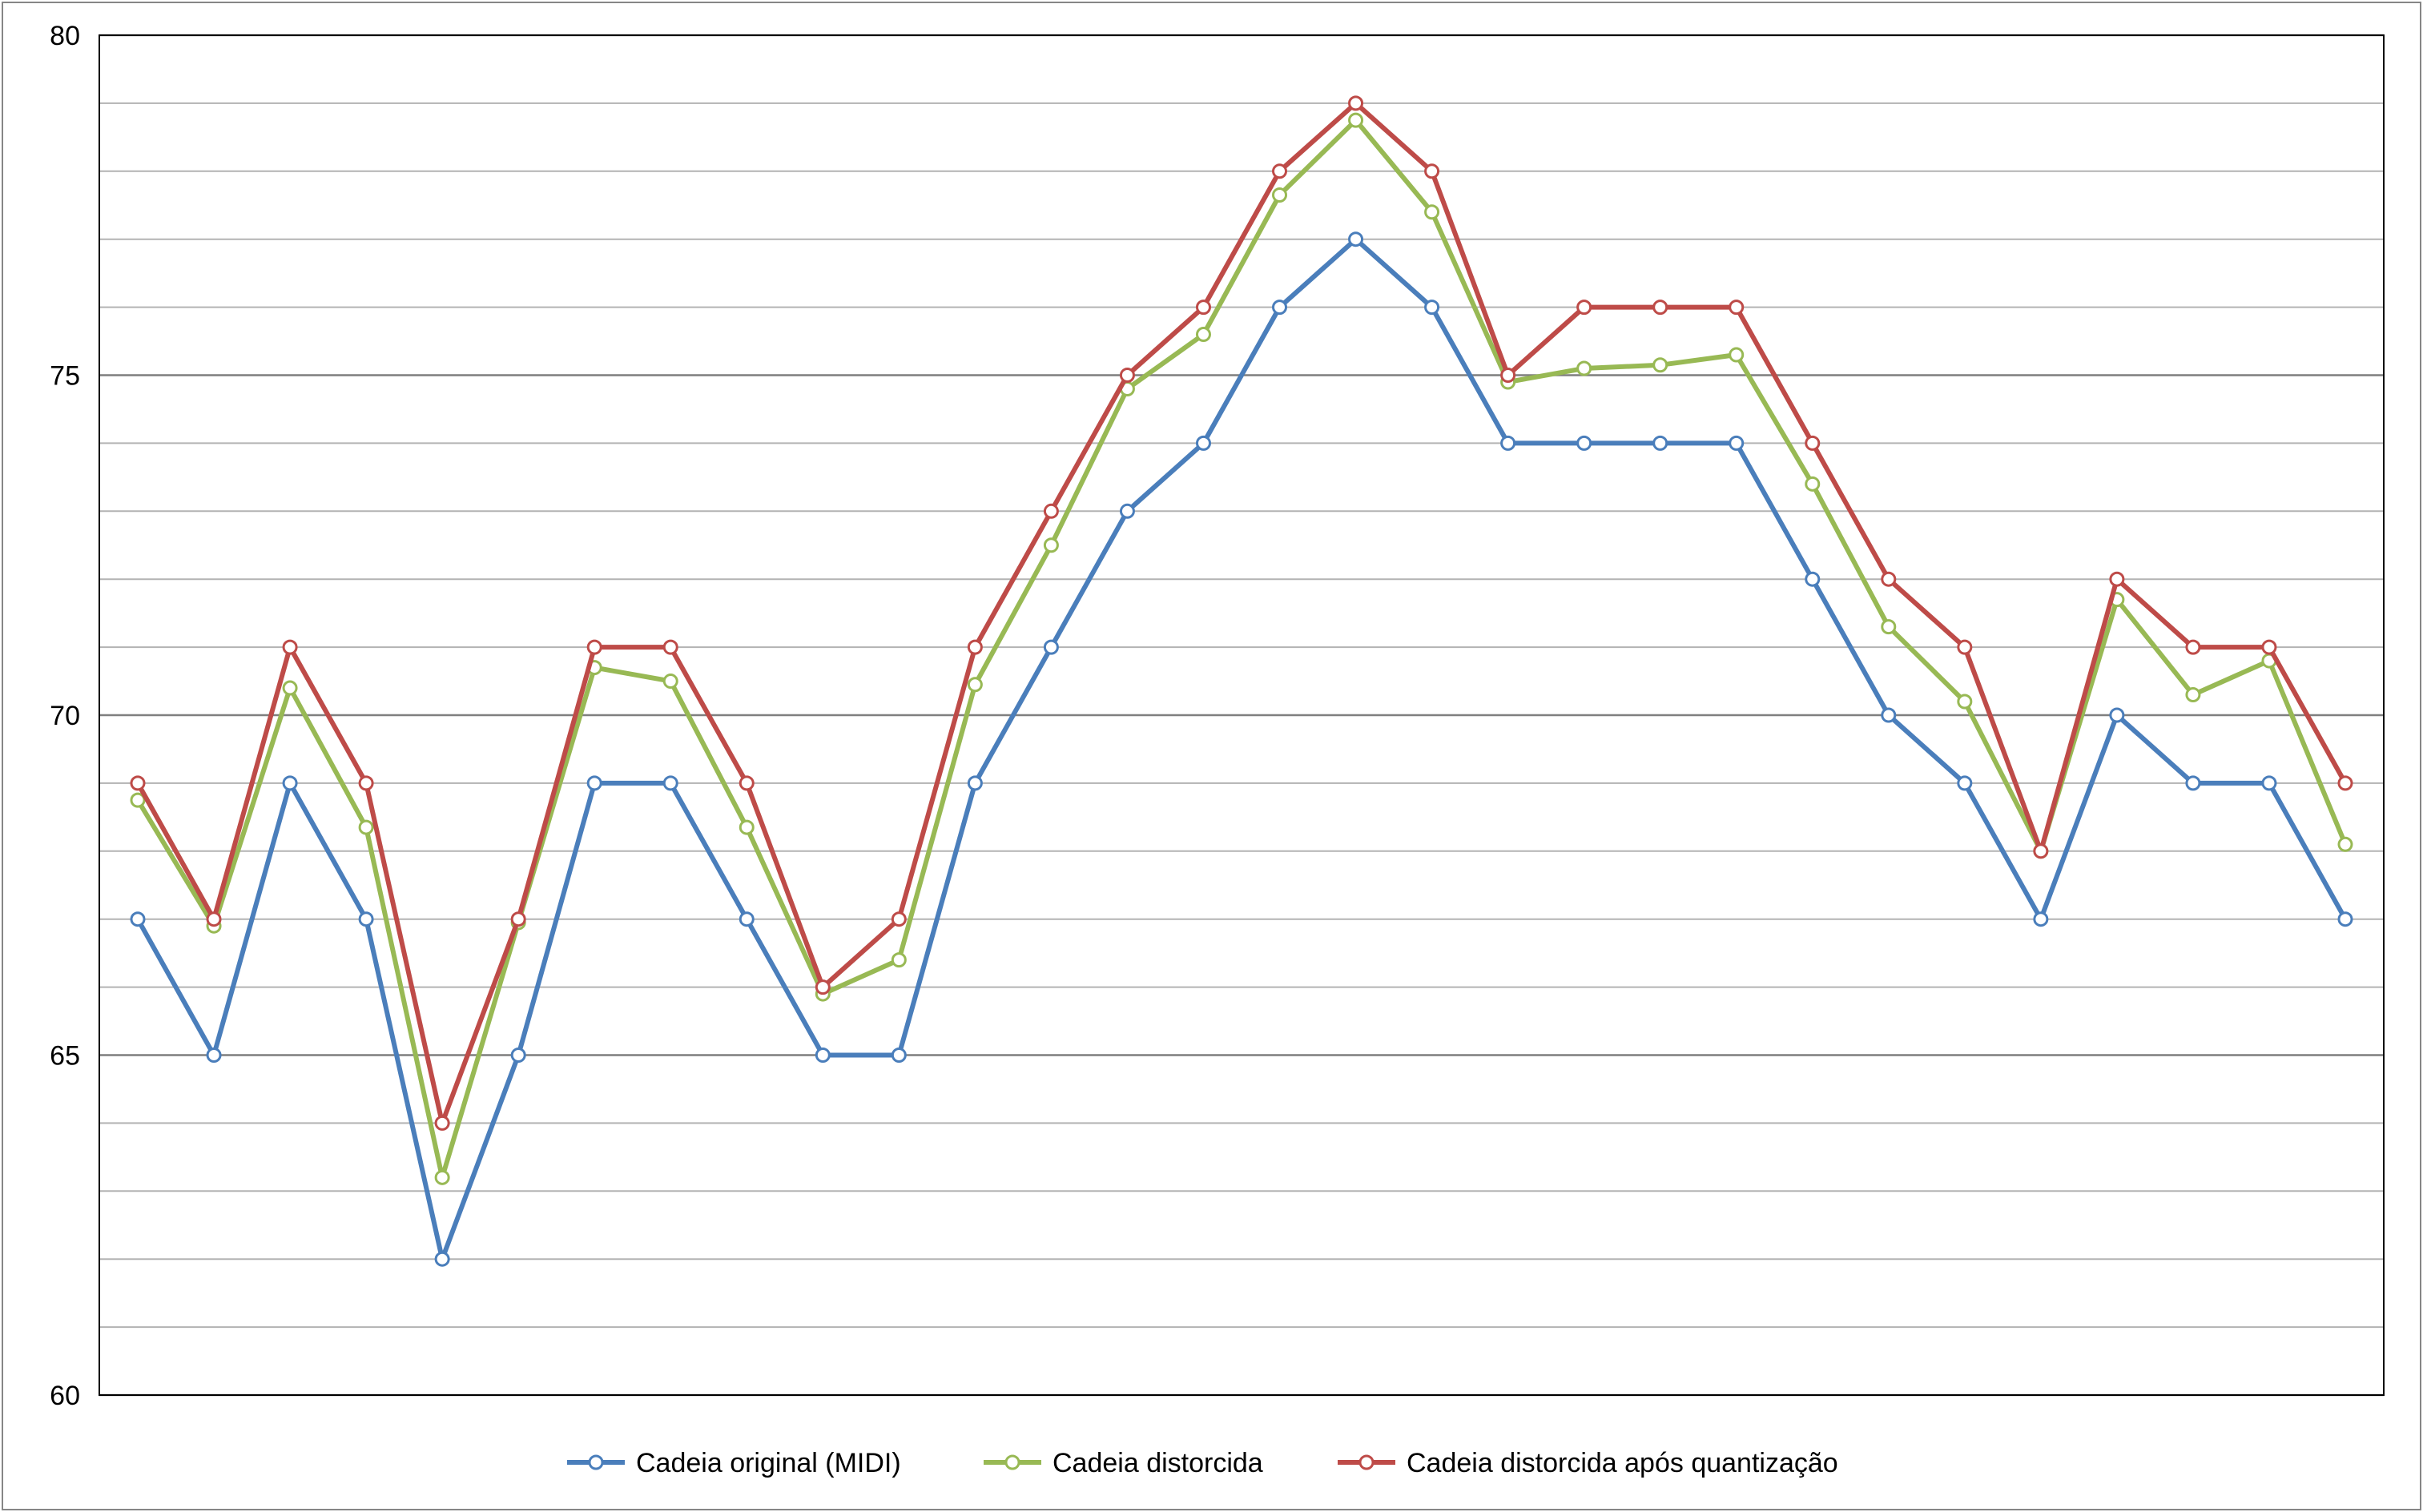 Image resolution: width=2423 pixels, height=1512 pixels. Describe the element at coordinates (65, 376) in the screenshot. I see `y-tick-label: 75` at that location.